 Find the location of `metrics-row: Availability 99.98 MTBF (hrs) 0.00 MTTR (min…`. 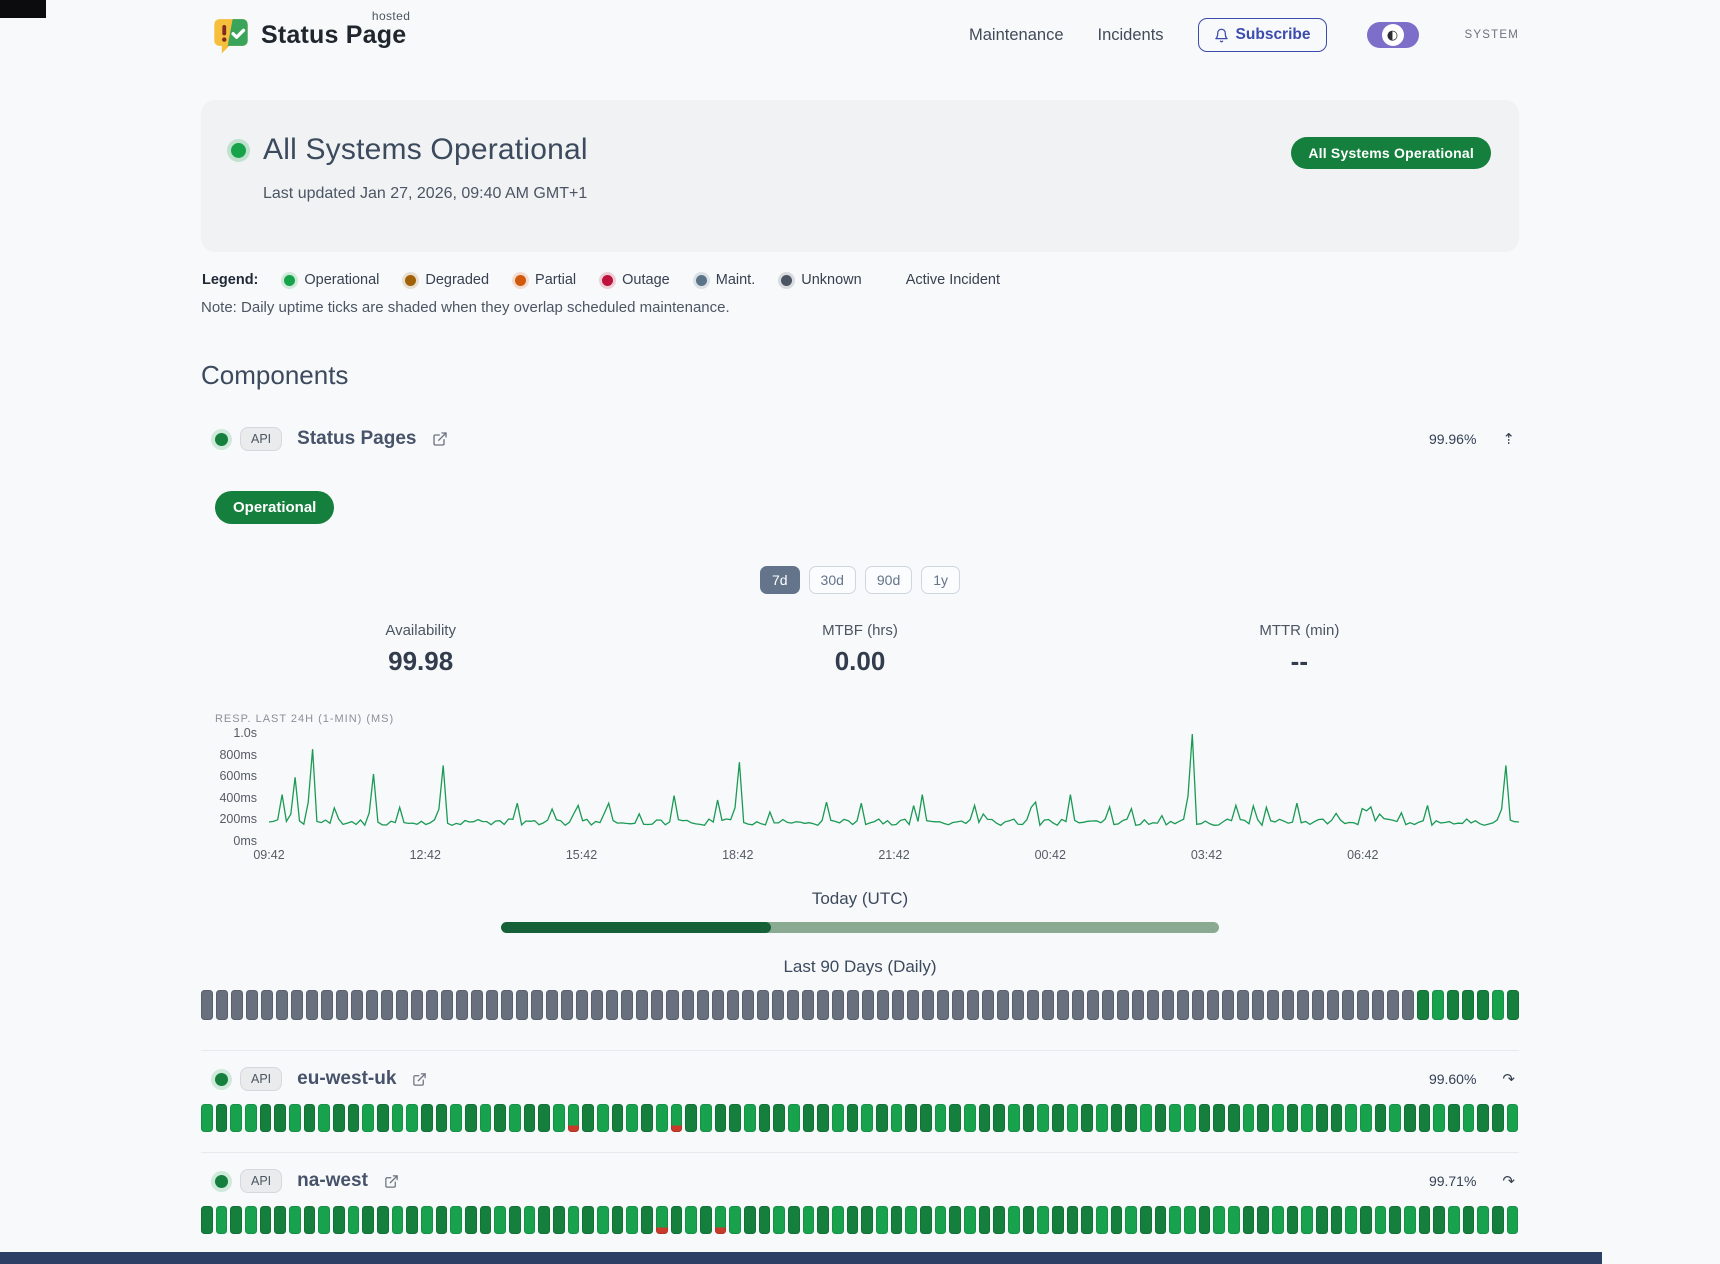

metrics-row: Availability 99.98 MTBF (hrs) 0.00 MTTR (min… is located at coordinates (860, 649).